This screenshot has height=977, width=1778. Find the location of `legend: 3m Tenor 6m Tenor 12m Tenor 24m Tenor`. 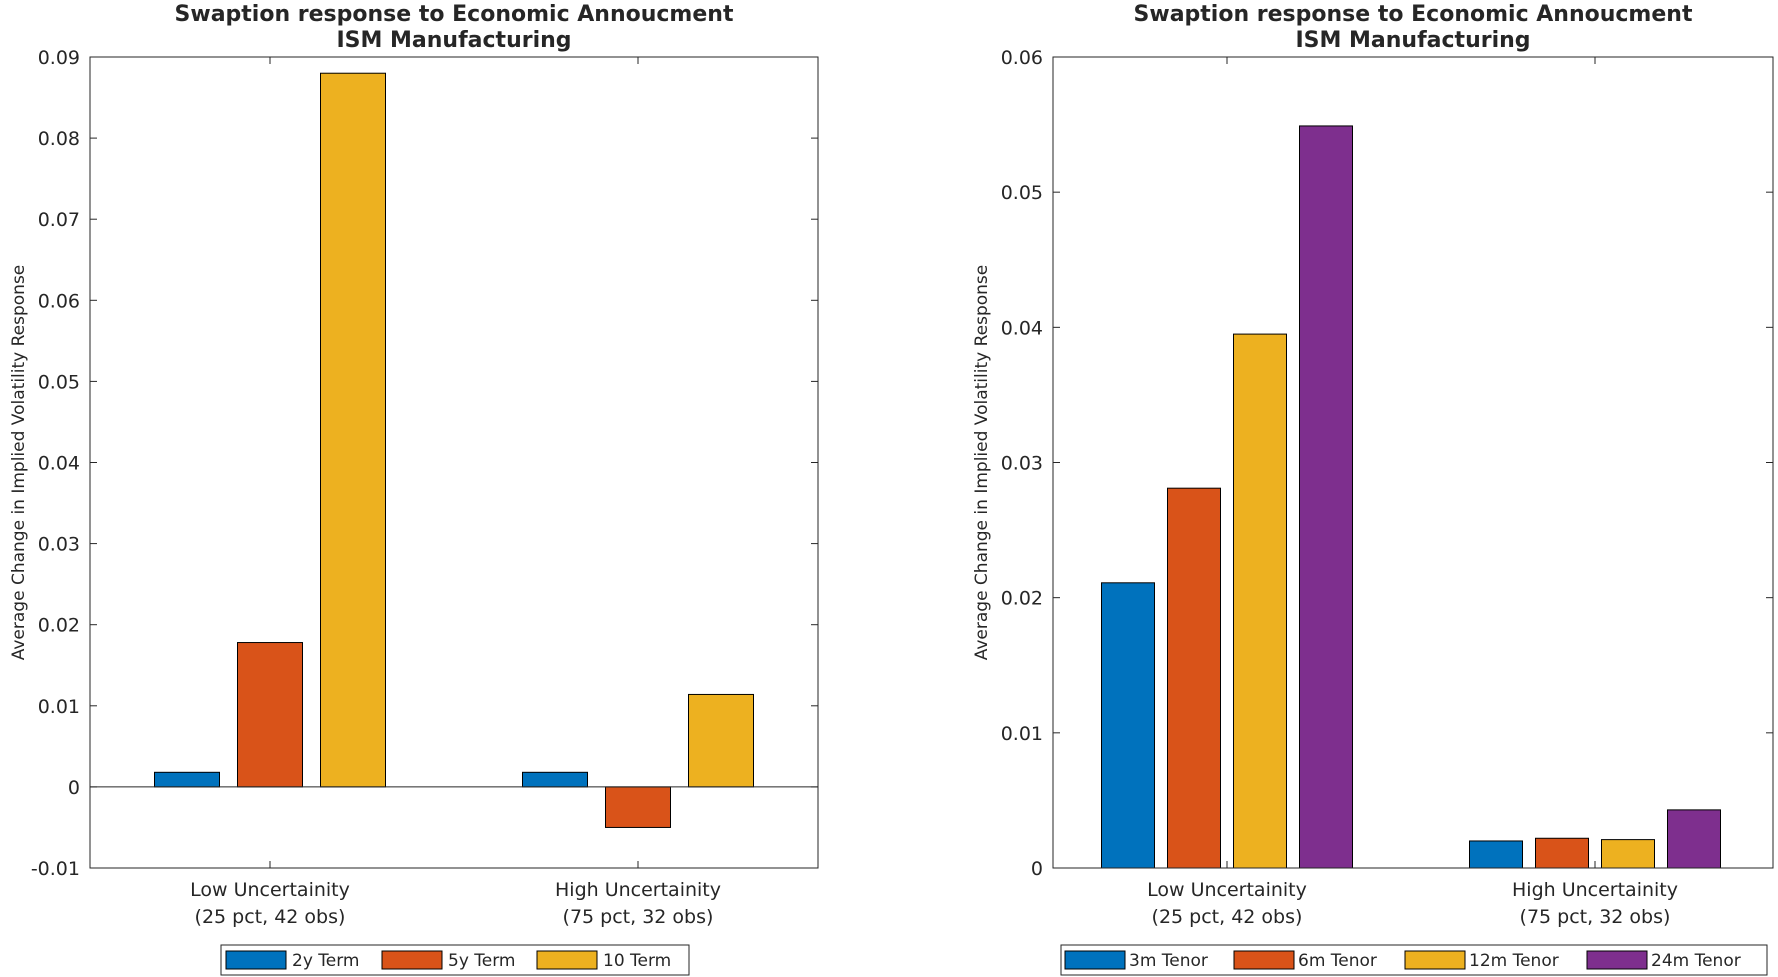

legend: 3m Tenor 6m Tenor 12m Tenor 24m Tenor is located at coordinates (1414, 960).